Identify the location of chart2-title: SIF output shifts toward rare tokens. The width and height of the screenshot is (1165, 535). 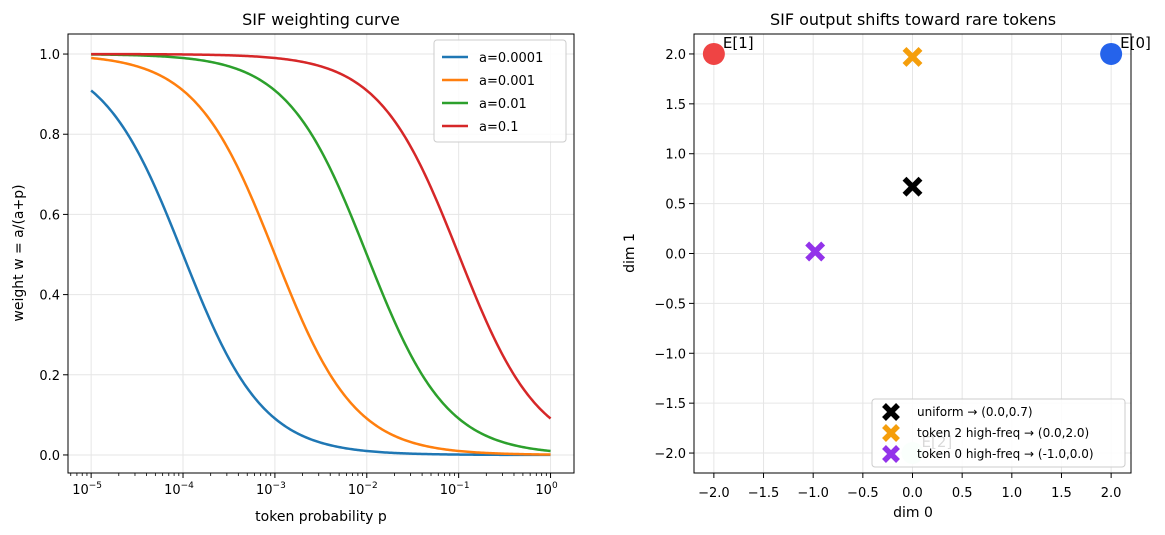
(913, 19).